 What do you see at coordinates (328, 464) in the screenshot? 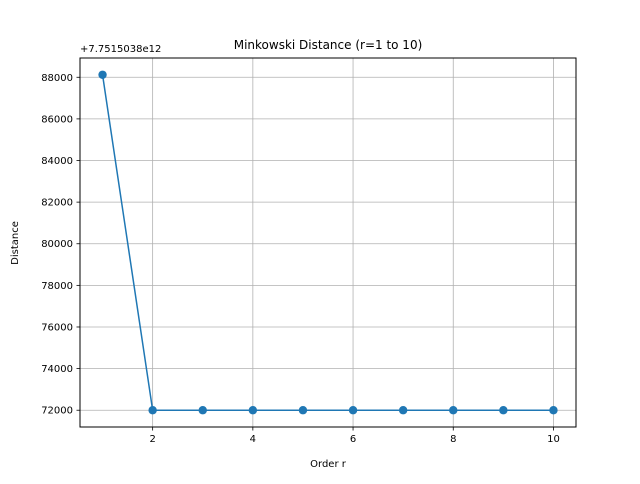
I see `x-axis-label: Order r` at bounding box center [328, 464].